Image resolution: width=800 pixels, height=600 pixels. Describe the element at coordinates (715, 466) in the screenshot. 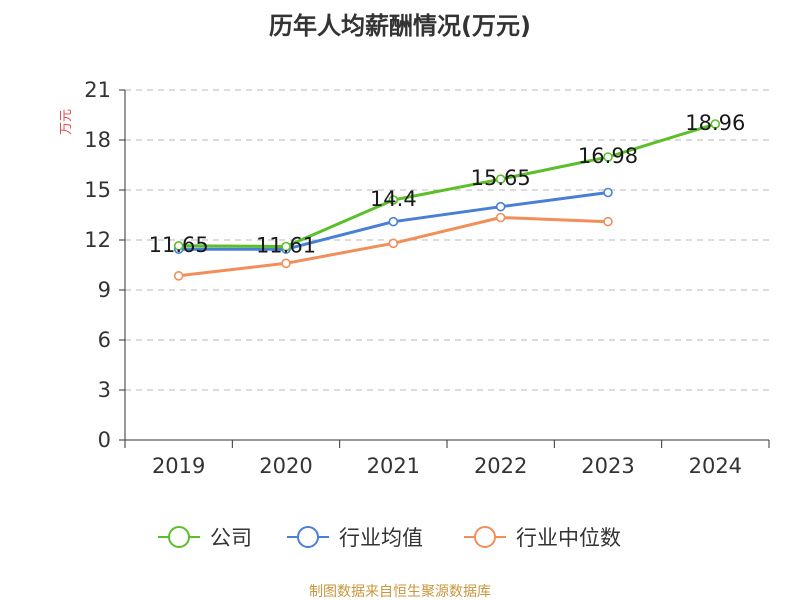

I see `x-tick-label: 2024` at that location.